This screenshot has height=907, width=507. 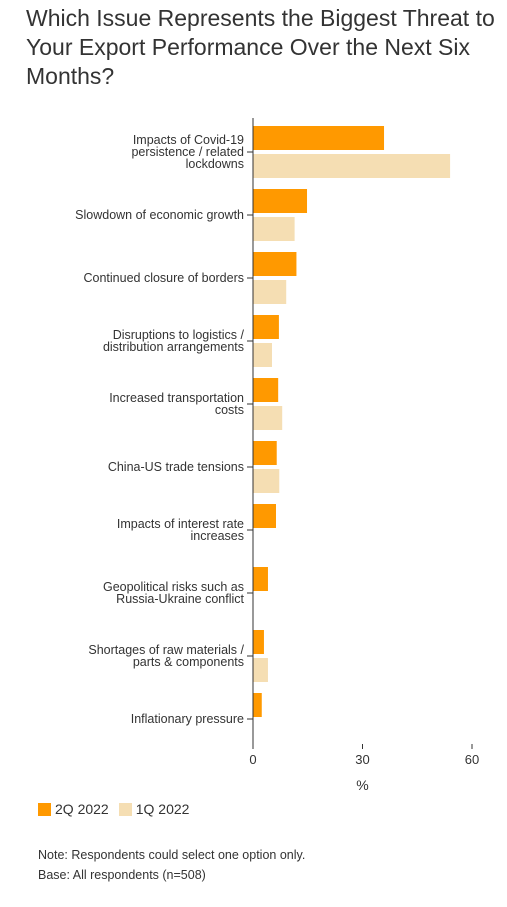 I want to click on category-label: Slowdown of economic growth, so click(x=159, y=215).